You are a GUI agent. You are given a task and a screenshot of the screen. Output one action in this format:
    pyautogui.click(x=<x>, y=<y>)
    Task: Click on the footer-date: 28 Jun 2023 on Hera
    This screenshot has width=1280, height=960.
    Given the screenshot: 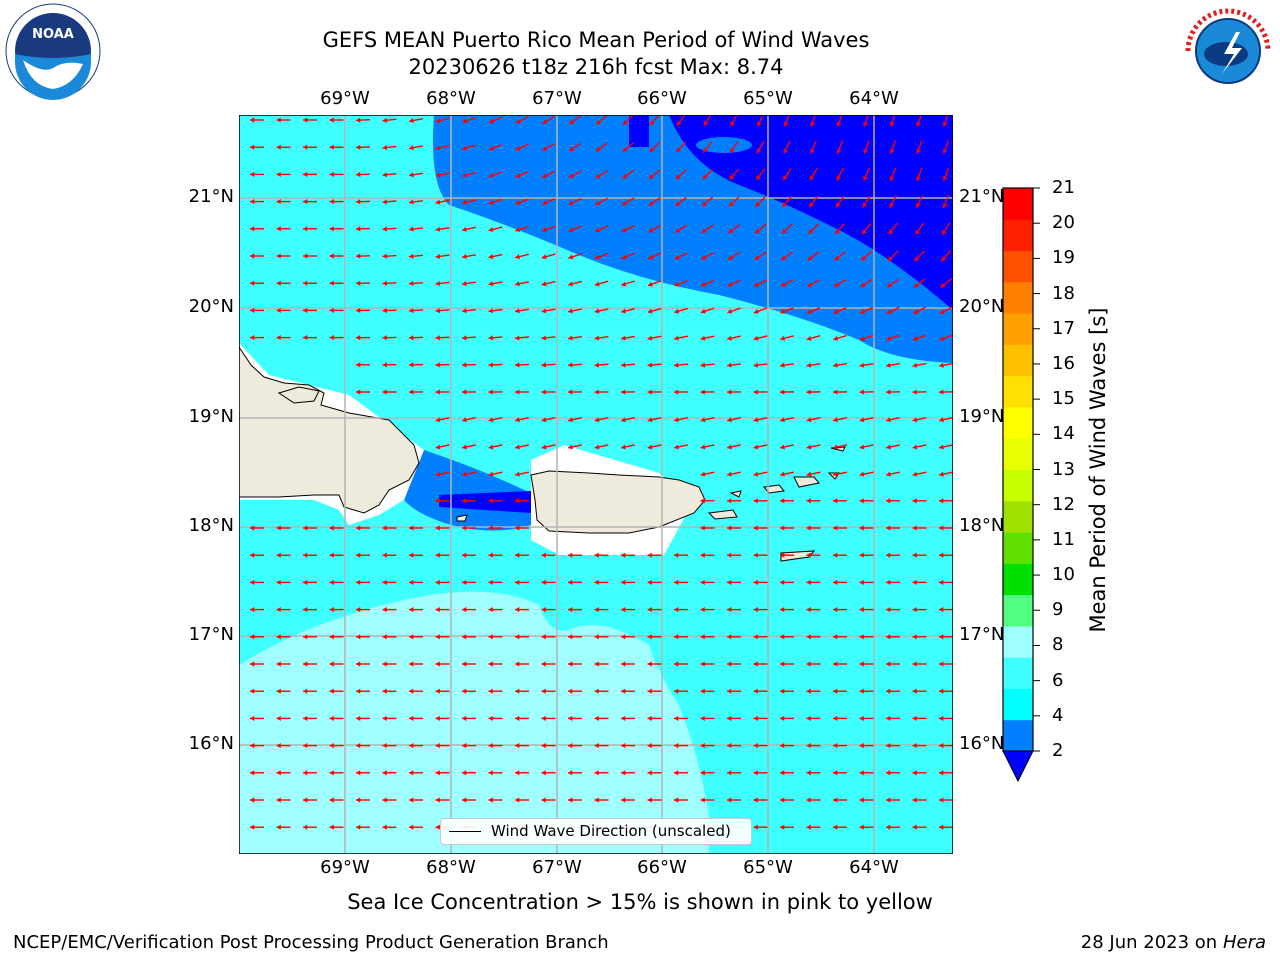 What is the action you would take?
    pyautogui.click(x=1173, y=942)
    